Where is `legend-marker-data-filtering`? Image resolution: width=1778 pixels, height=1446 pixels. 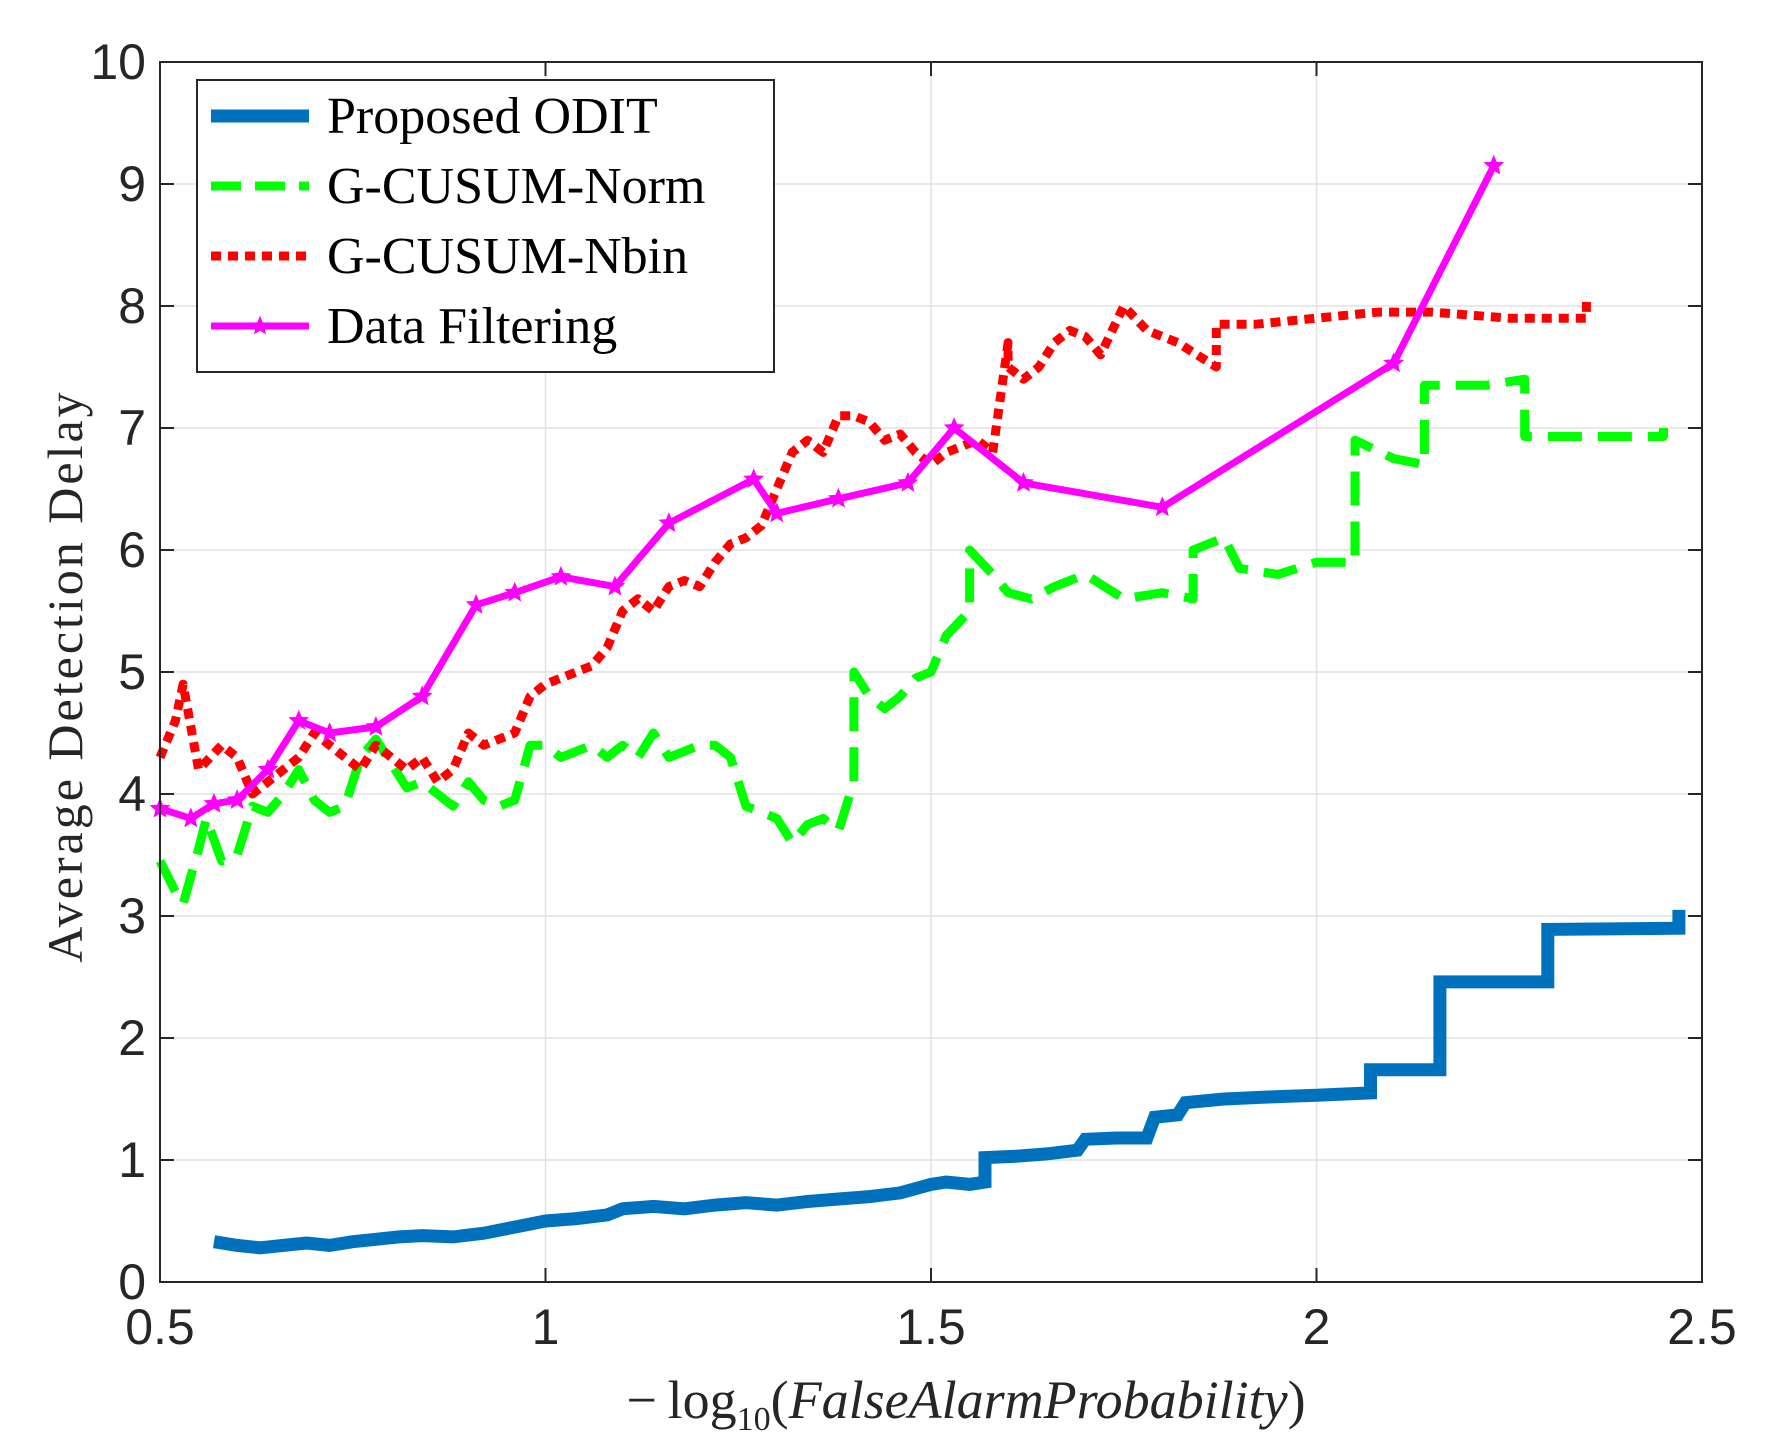
legend-marker-data-filtering is located at coordinates (260, 325).